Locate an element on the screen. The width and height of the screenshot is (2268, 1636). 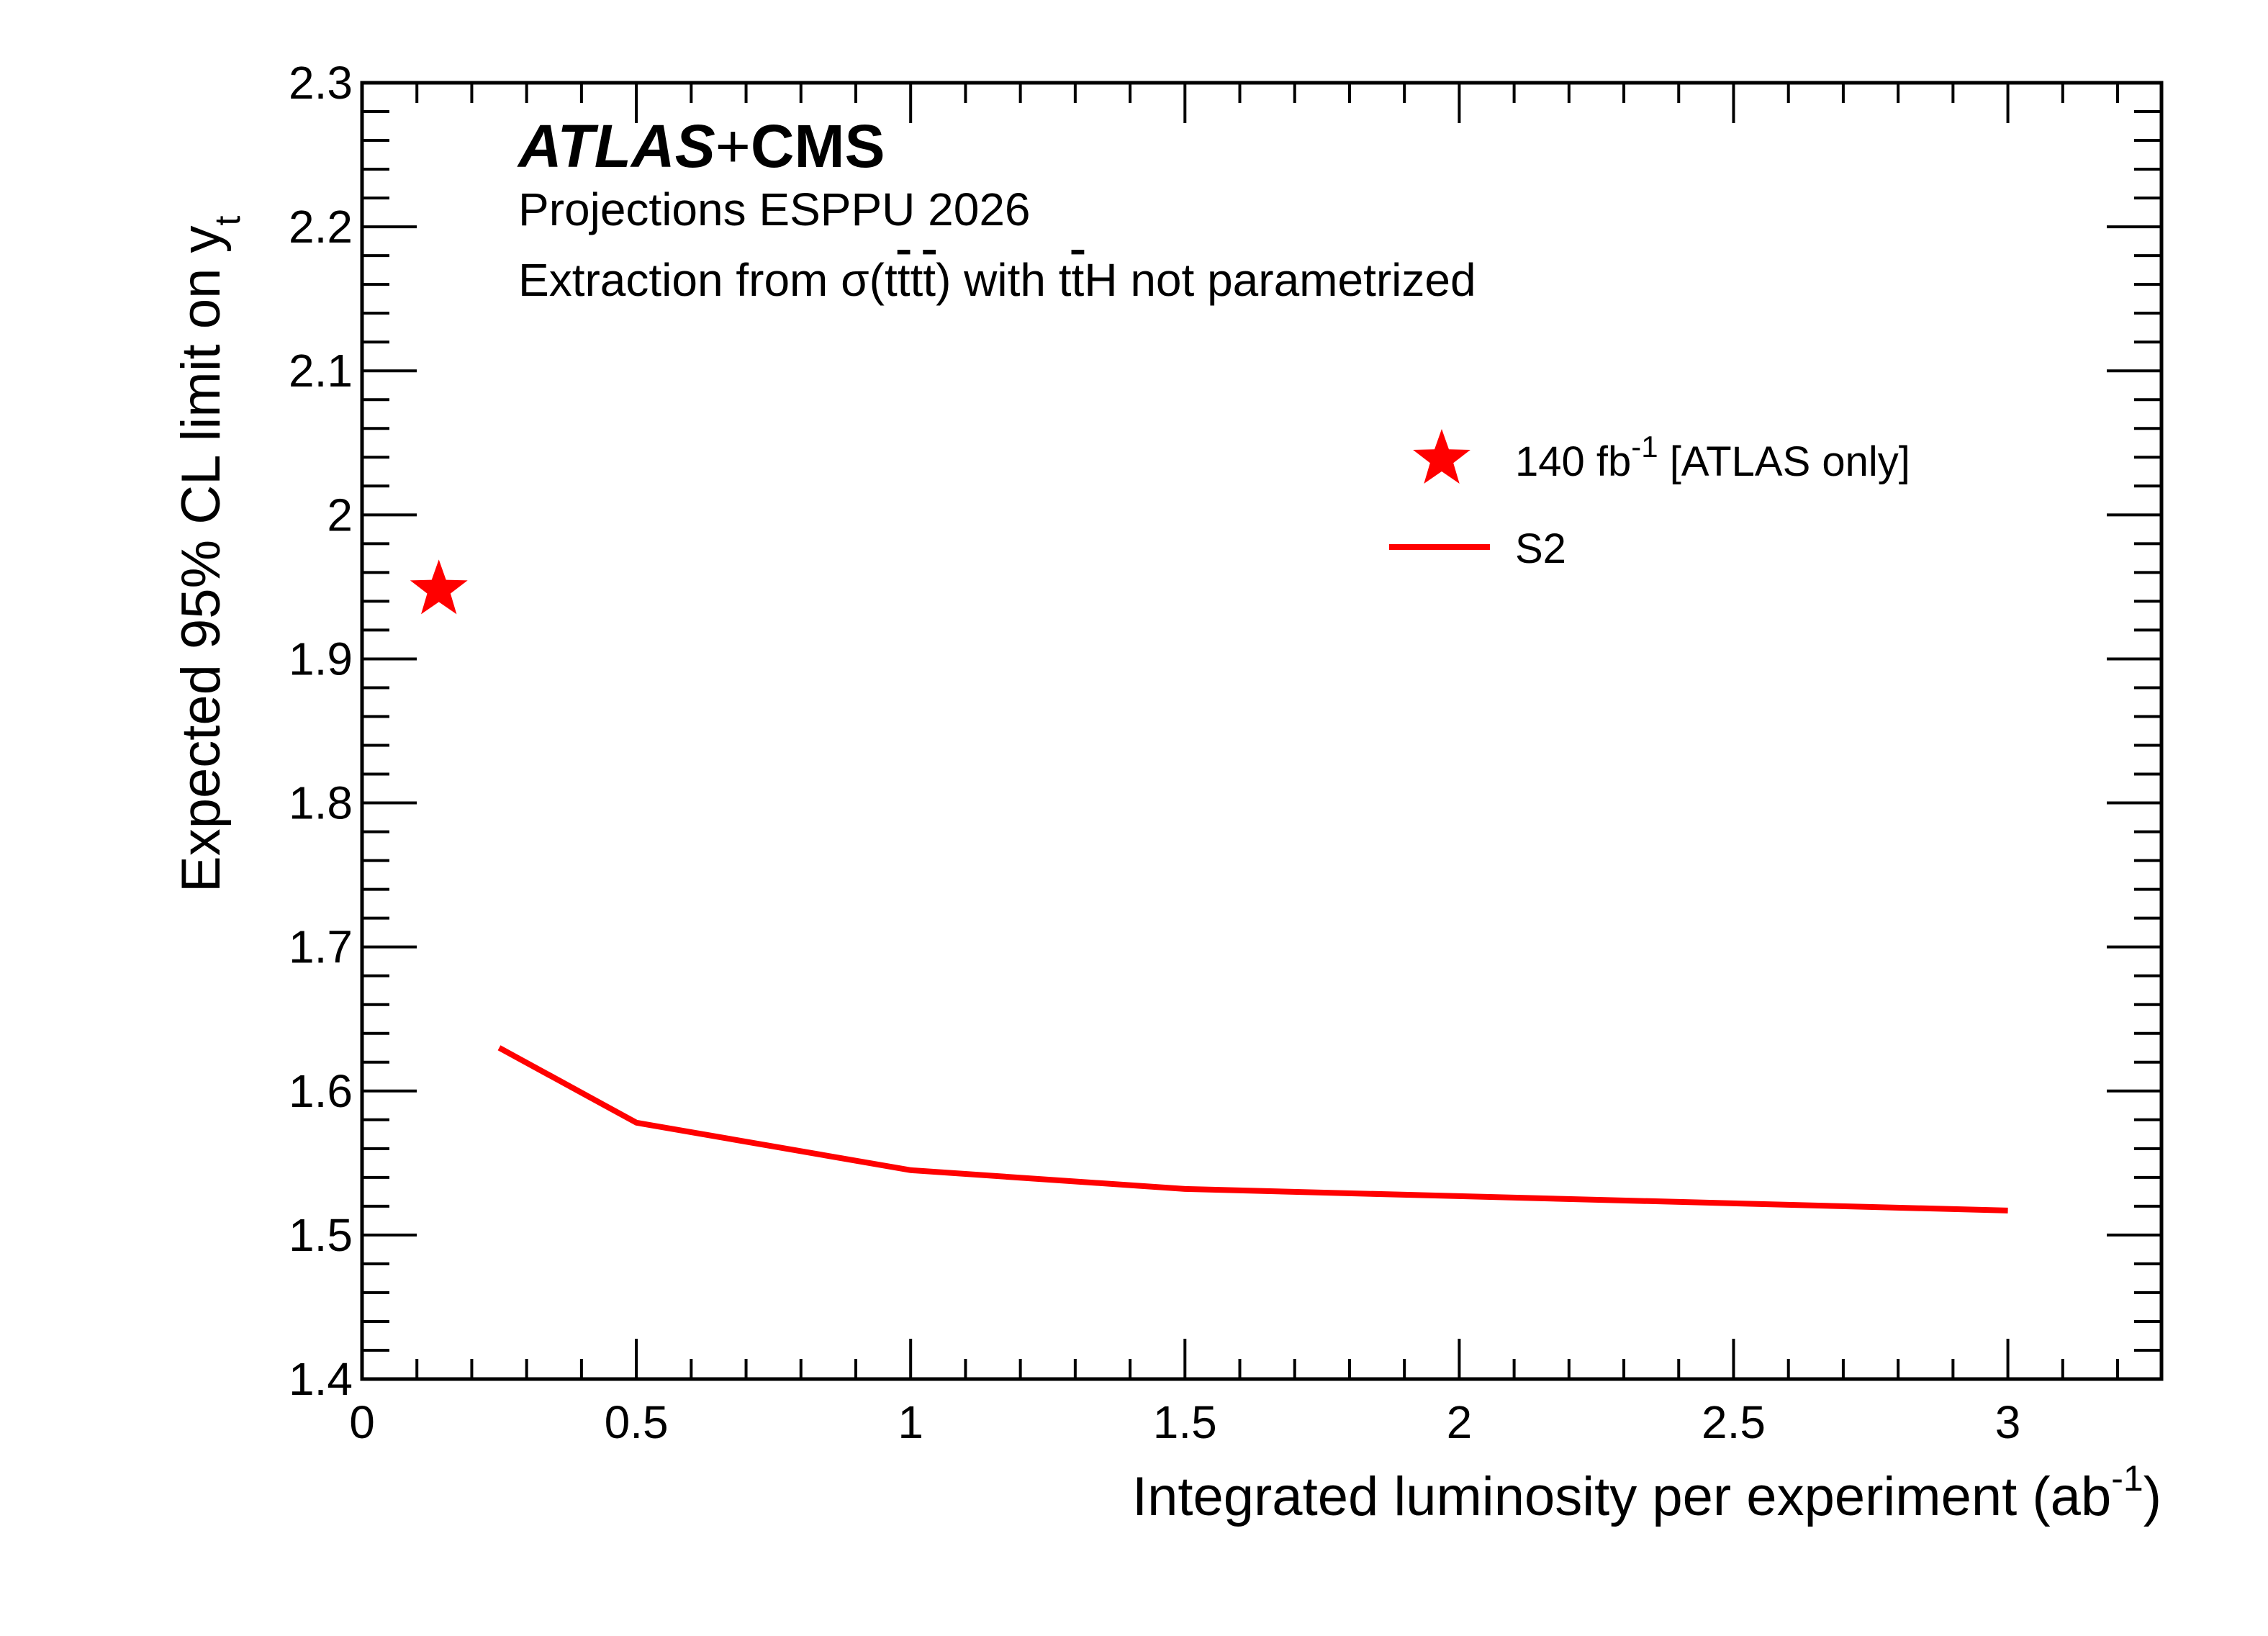
y-tick-label: 1.6 is located at coordinates (321, 1091).